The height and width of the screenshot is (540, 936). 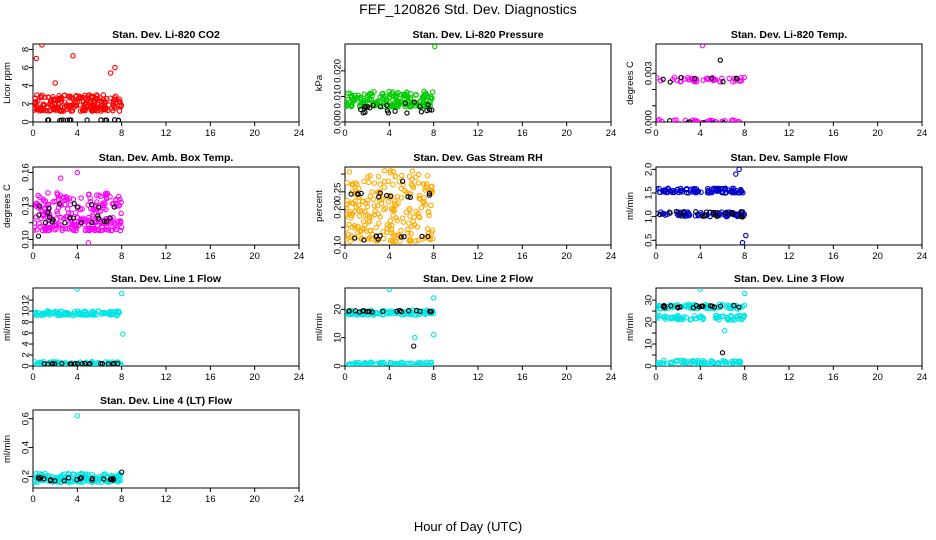 I want to click on x-axis-label: Hour of Day (UTC), so click(x=468, y=526).